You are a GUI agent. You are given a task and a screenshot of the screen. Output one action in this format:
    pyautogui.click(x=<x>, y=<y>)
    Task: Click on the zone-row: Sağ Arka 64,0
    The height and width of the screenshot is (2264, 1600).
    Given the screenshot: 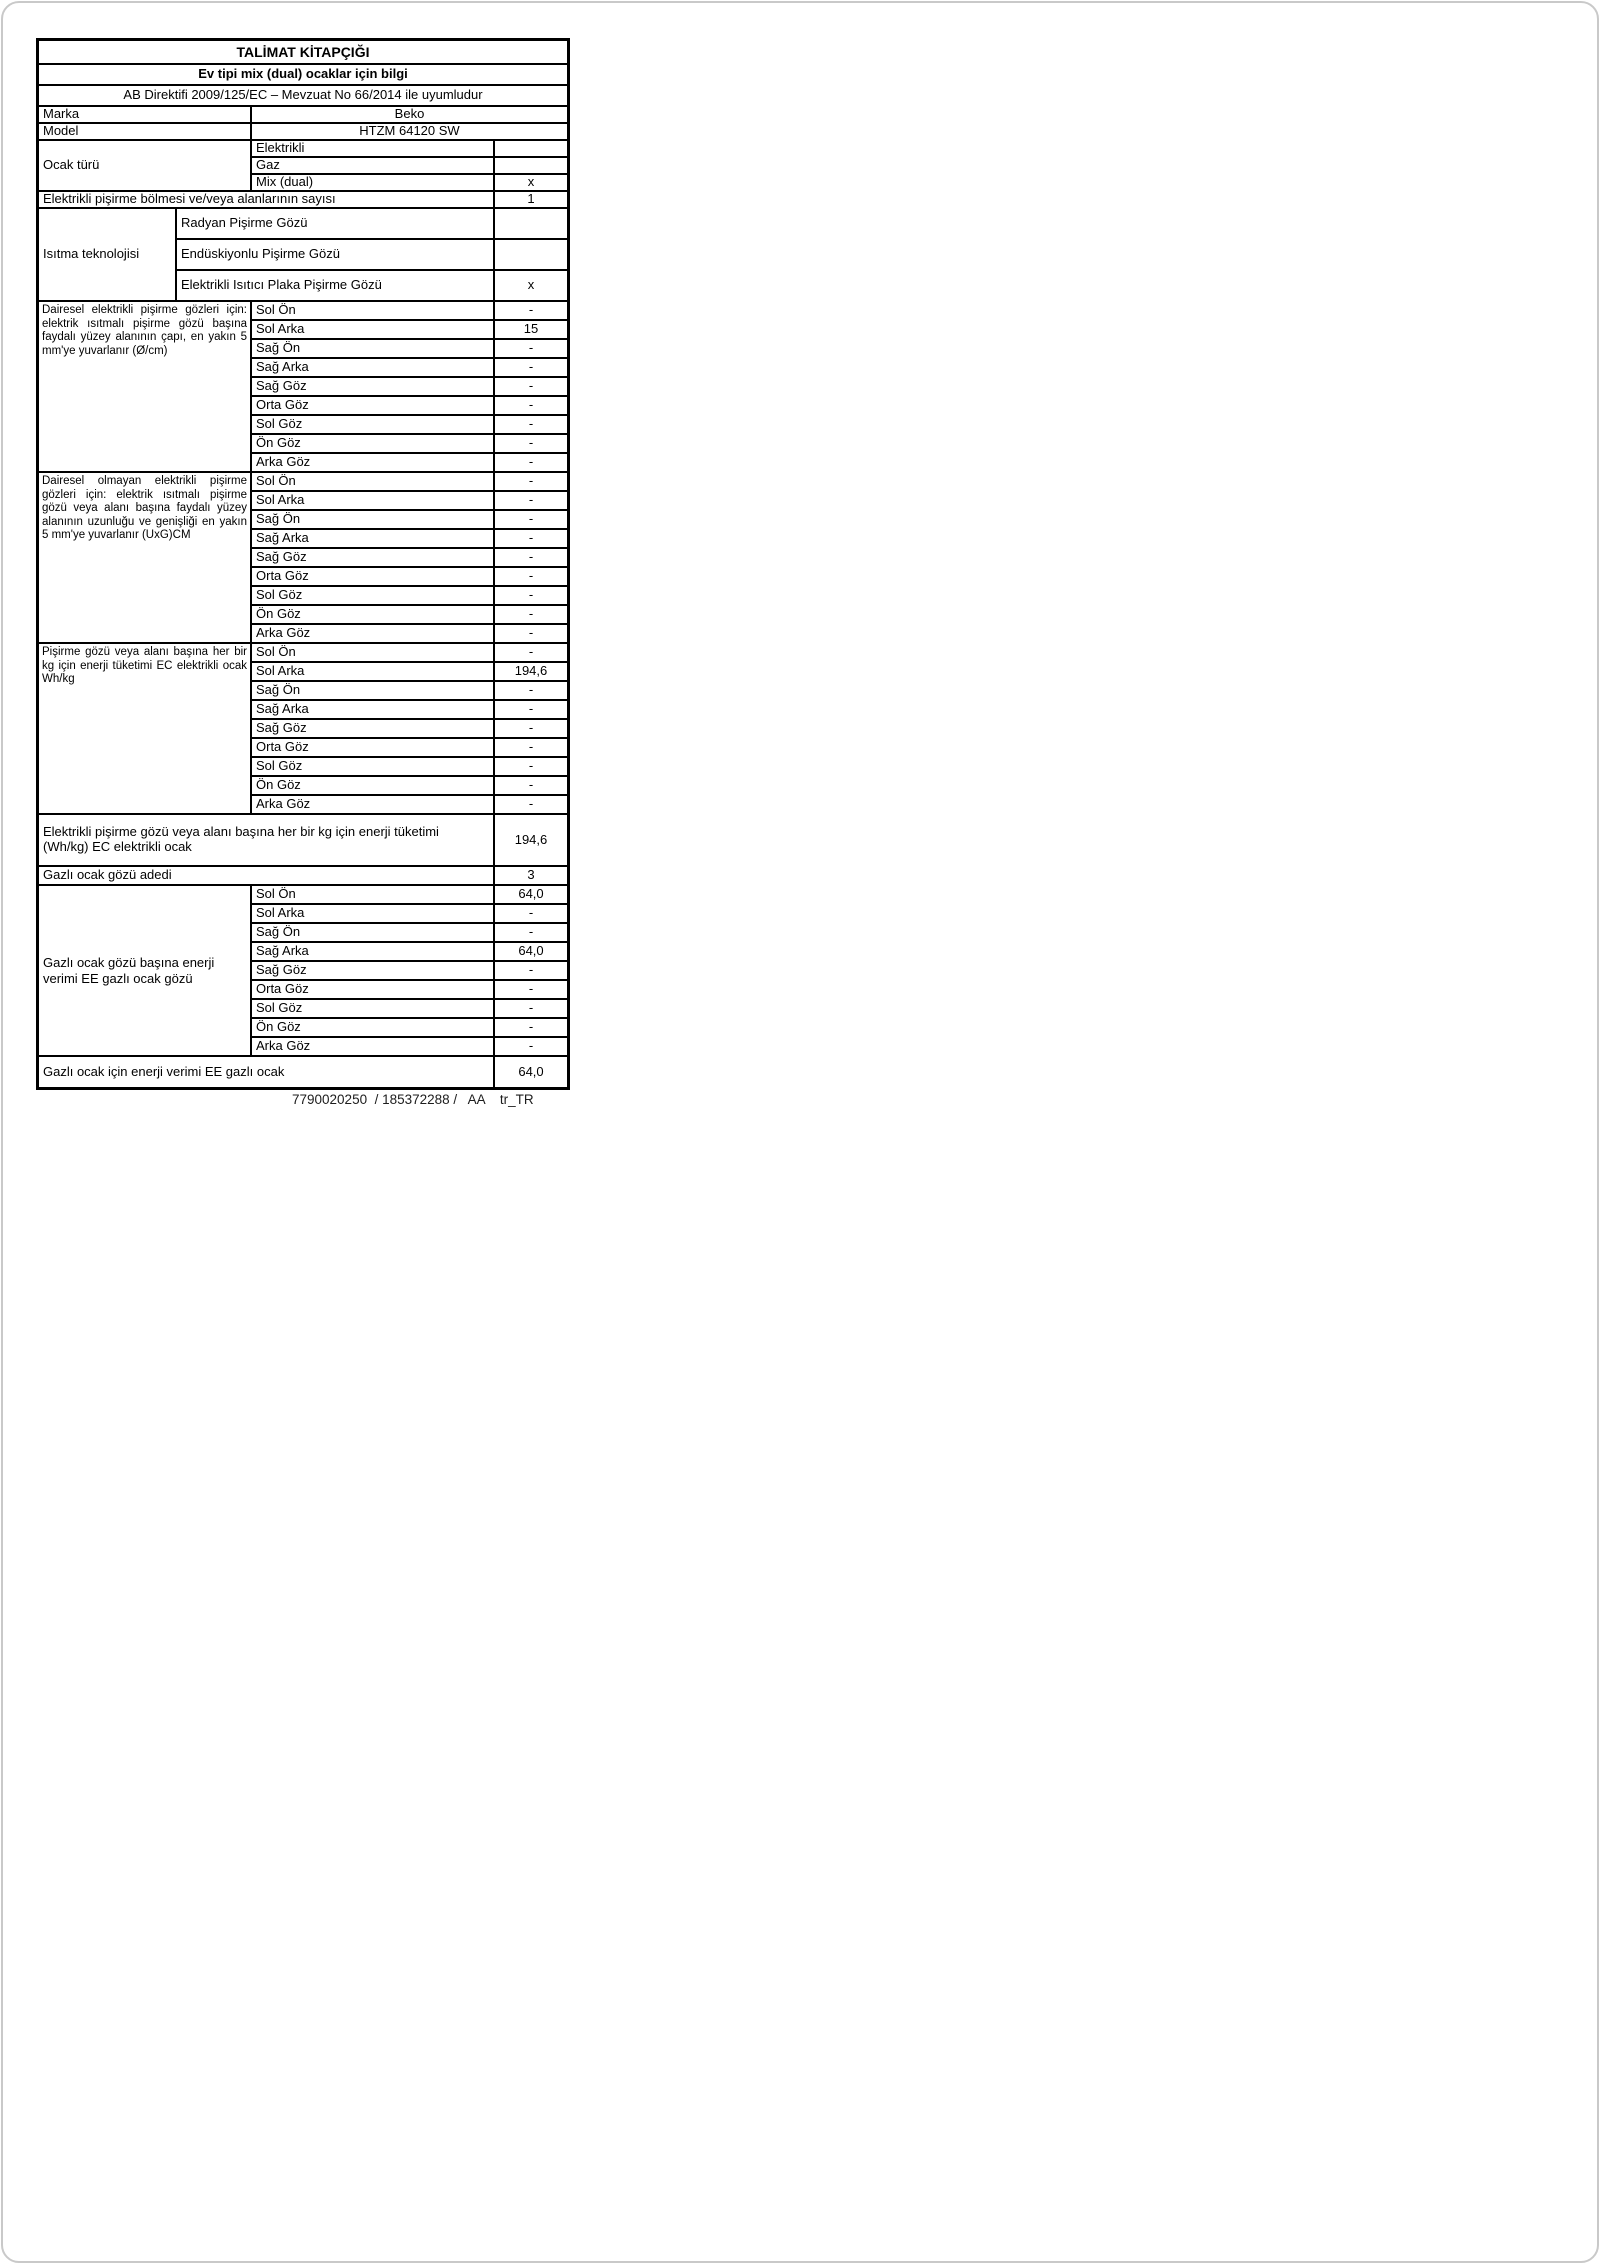 What is the action you would take?
    pyautogui.click(x=409, y=950)
    